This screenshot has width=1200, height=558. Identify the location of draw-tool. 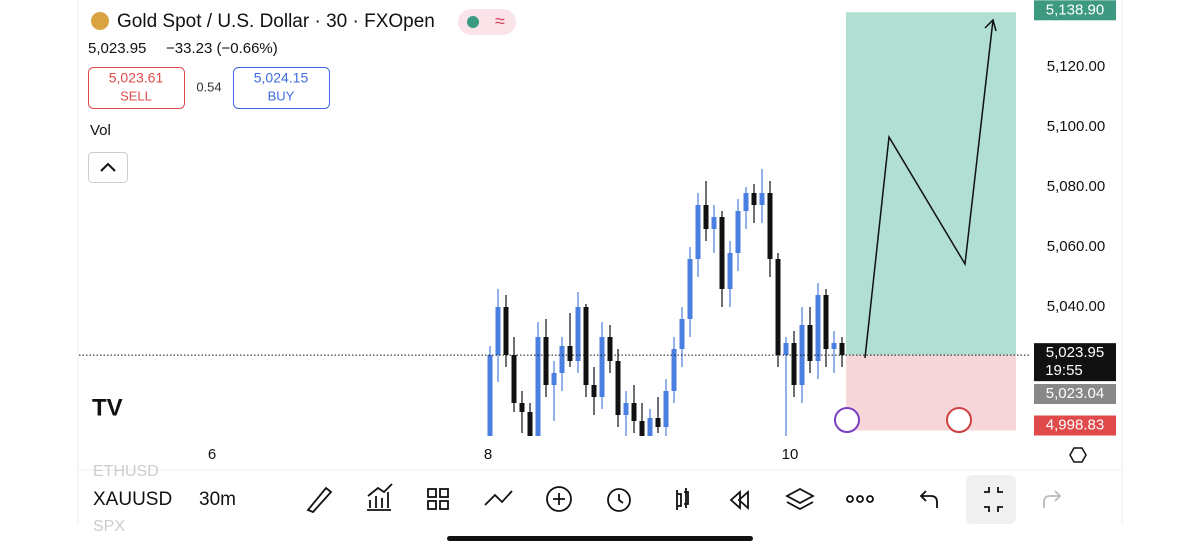
(319, 500).